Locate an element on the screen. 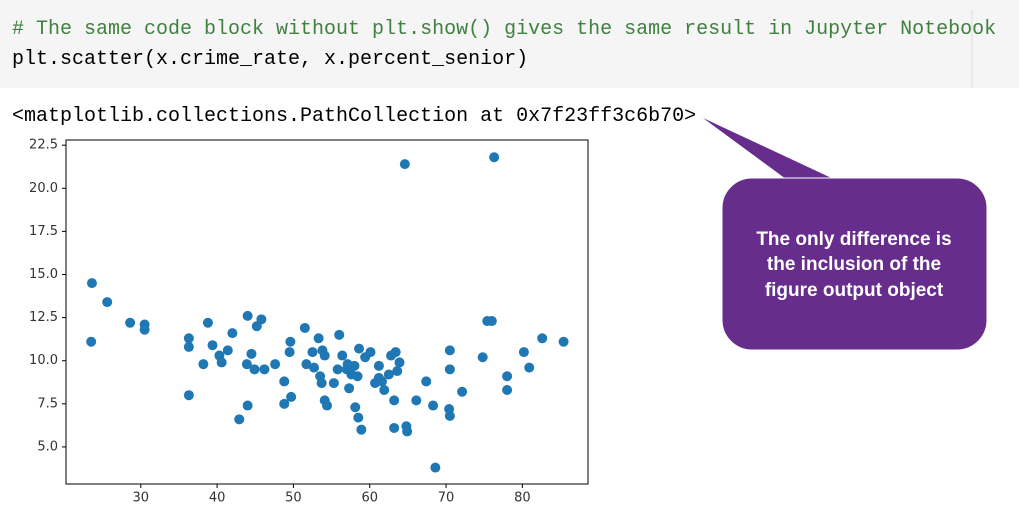 The image size is (1019, 526). callout-text: The only difference is is located at coordinates (853, 239).